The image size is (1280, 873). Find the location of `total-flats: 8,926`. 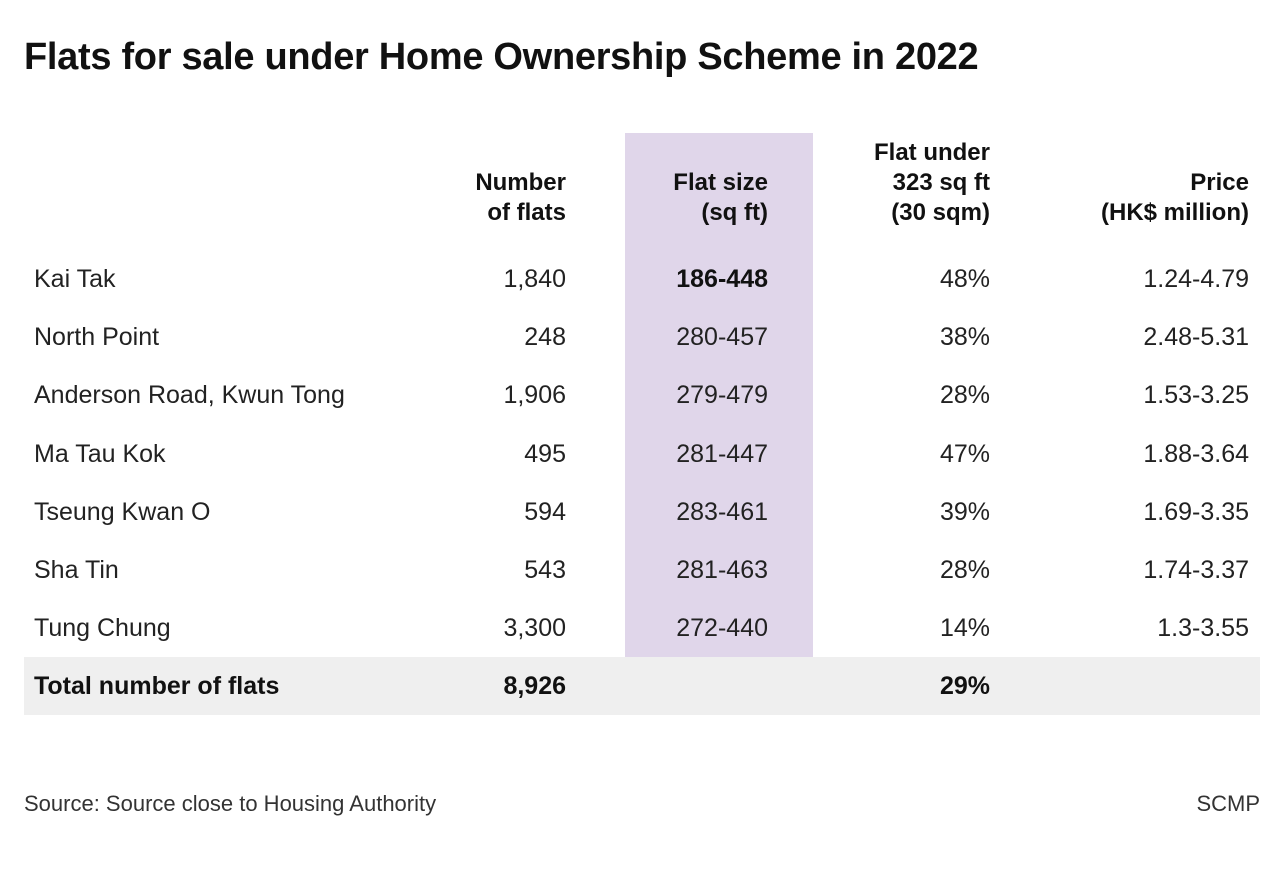

total-flats: 8,926 is located at coordinates (534, 686).